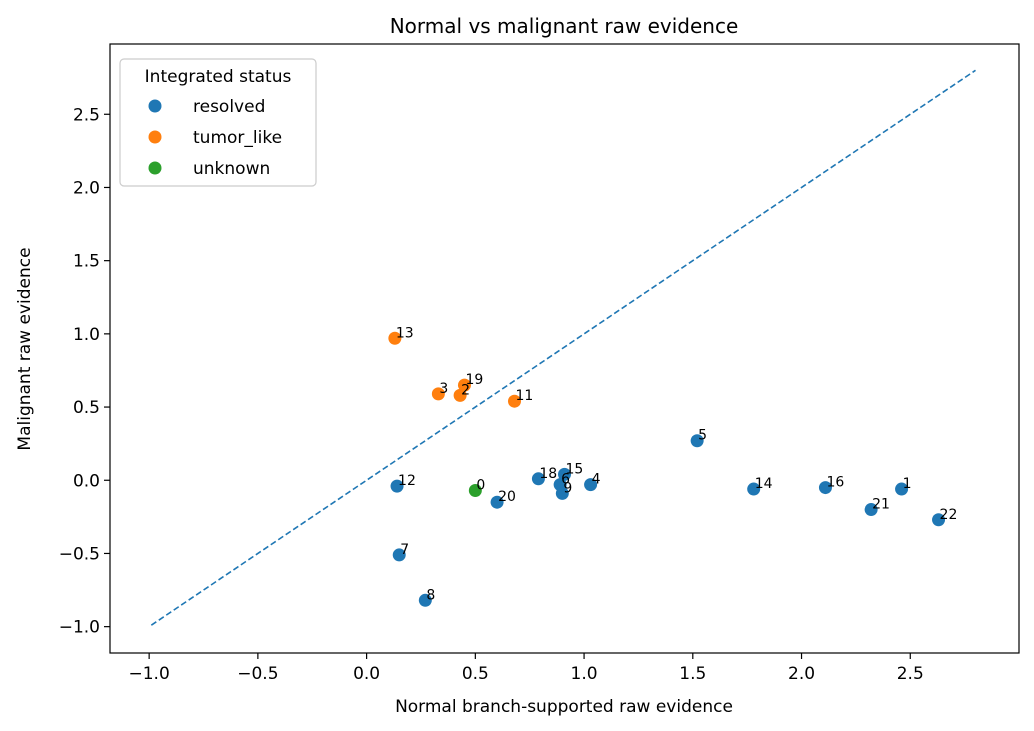  What do you see at coordinates (25, 348) in the screenshot?
I see `y-axis-label: Malignant raw evidence` at bounding box center [25, 348].